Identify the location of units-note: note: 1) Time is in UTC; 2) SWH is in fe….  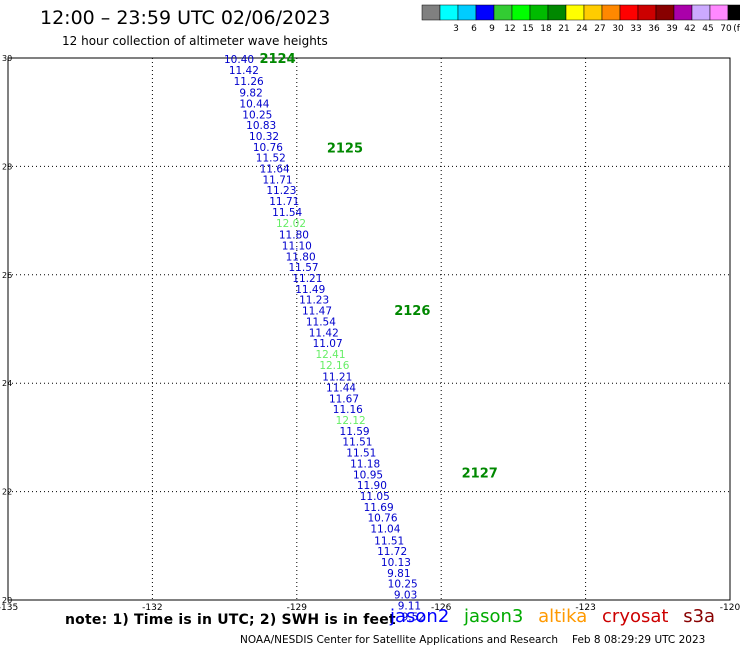
(230, 620).